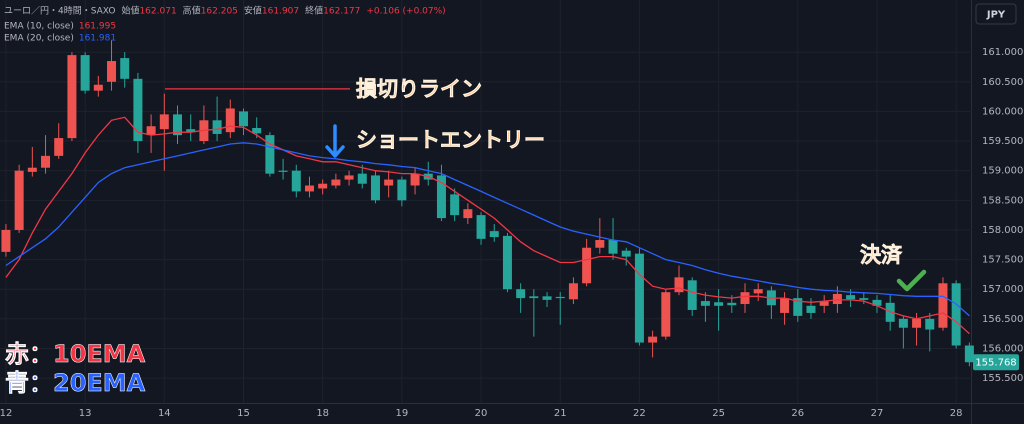 Image resolution: width=1024 pixels, height=424 pixels. Describe the element at coordinates (1002, 319) in the screenshot. I see `y-tick-label: 156.500` at that location.